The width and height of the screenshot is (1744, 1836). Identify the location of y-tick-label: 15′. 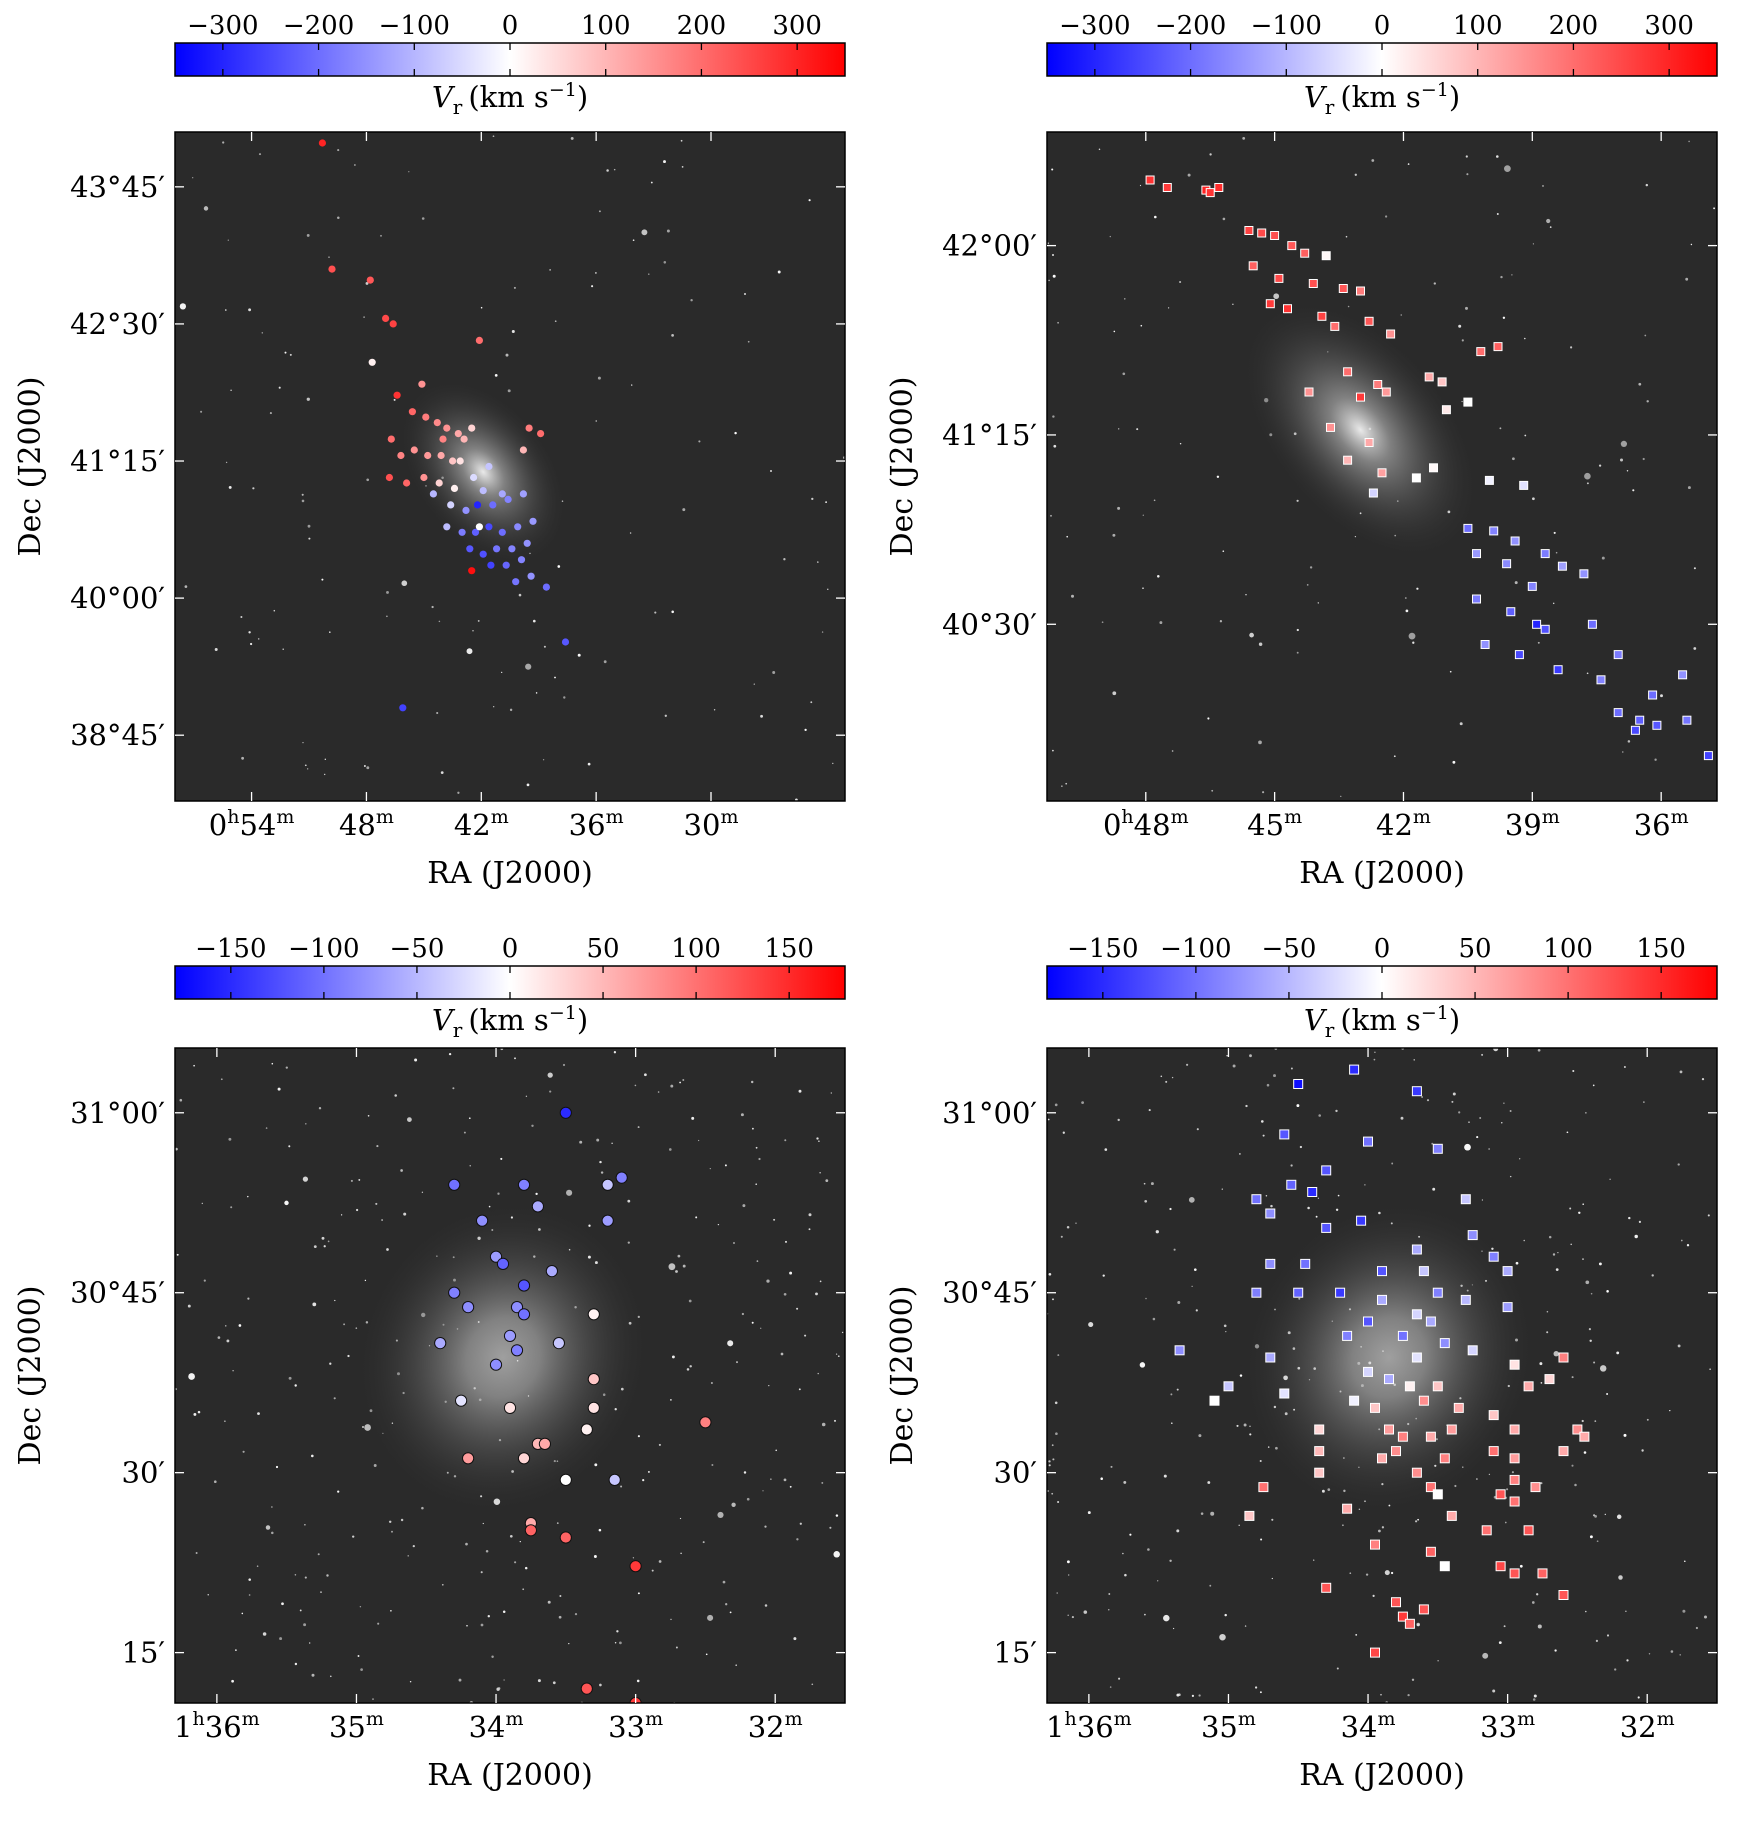
(144, 1653).